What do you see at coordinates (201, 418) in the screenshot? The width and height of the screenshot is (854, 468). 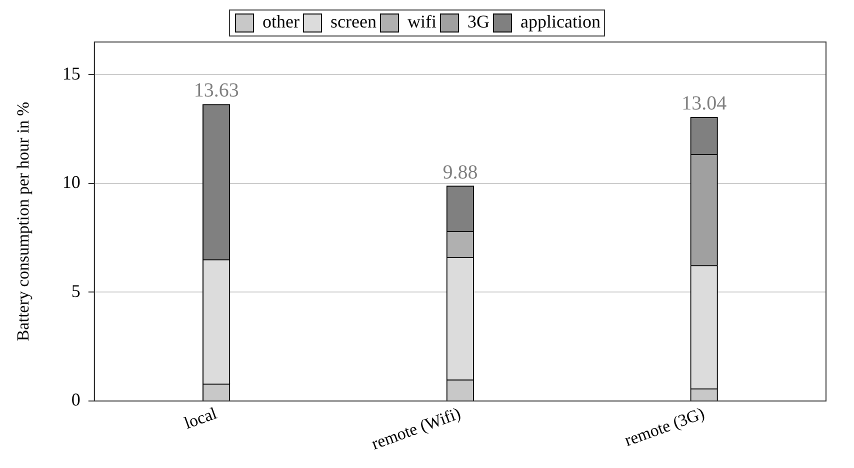 I see `x-tick-label: local` at bounding box center [201, 418].